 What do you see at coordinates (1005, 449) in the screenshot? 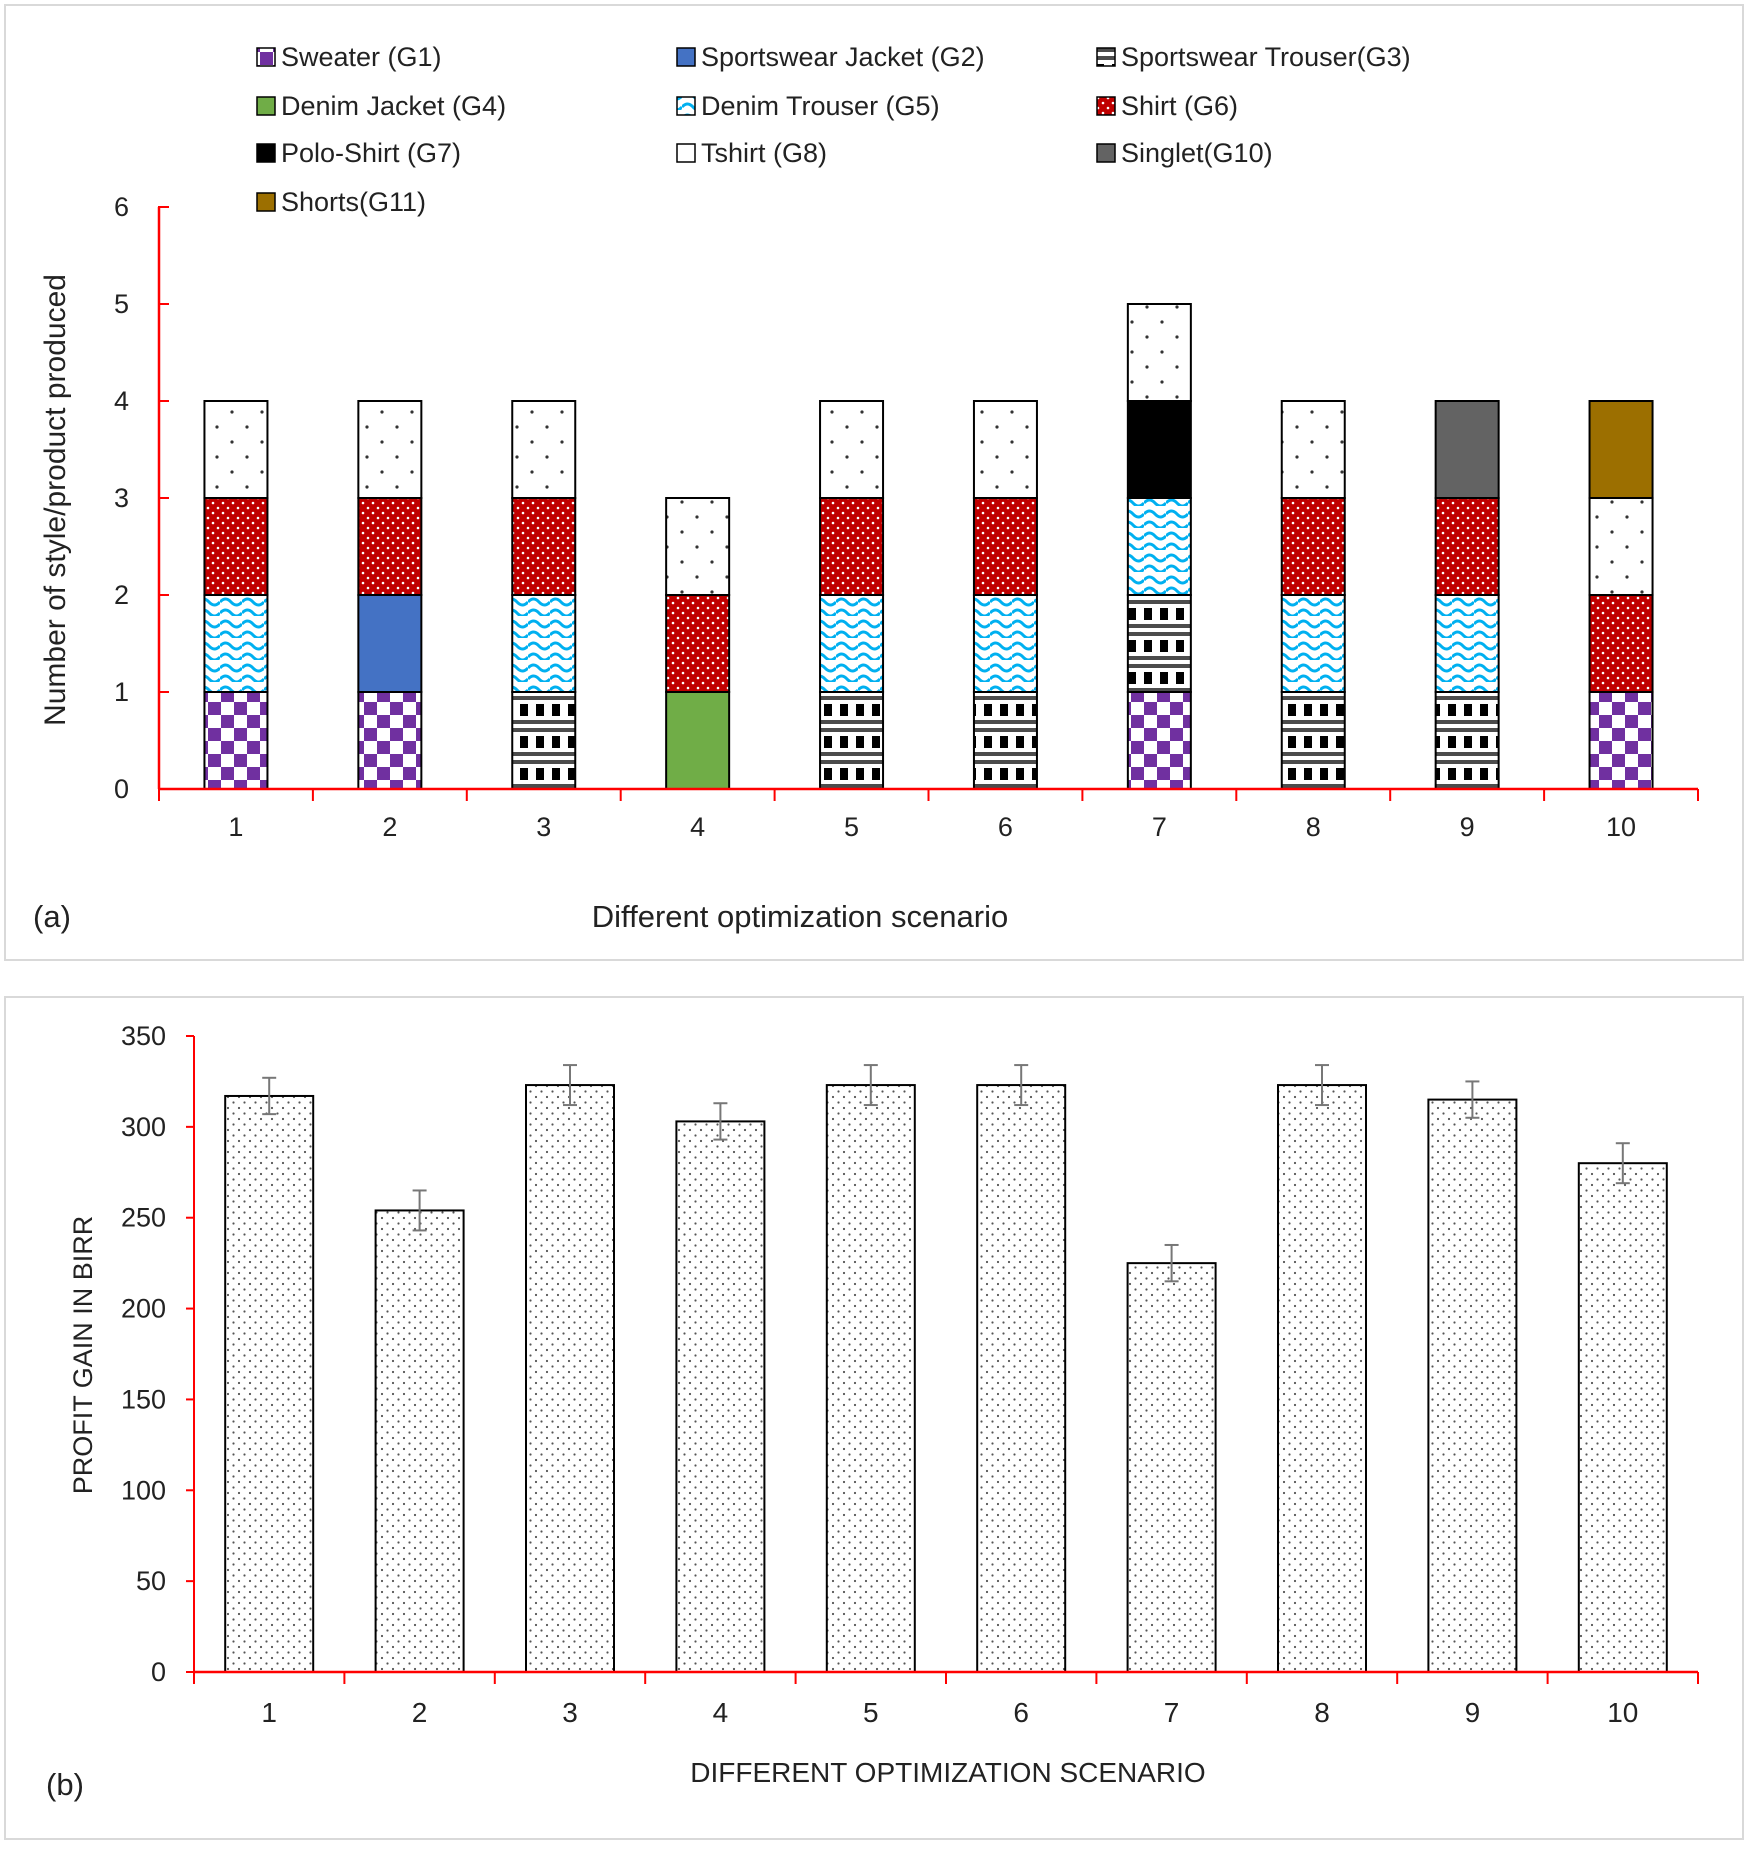
I see `bar-segment-6-g8` at bounding box center [1005, 449].